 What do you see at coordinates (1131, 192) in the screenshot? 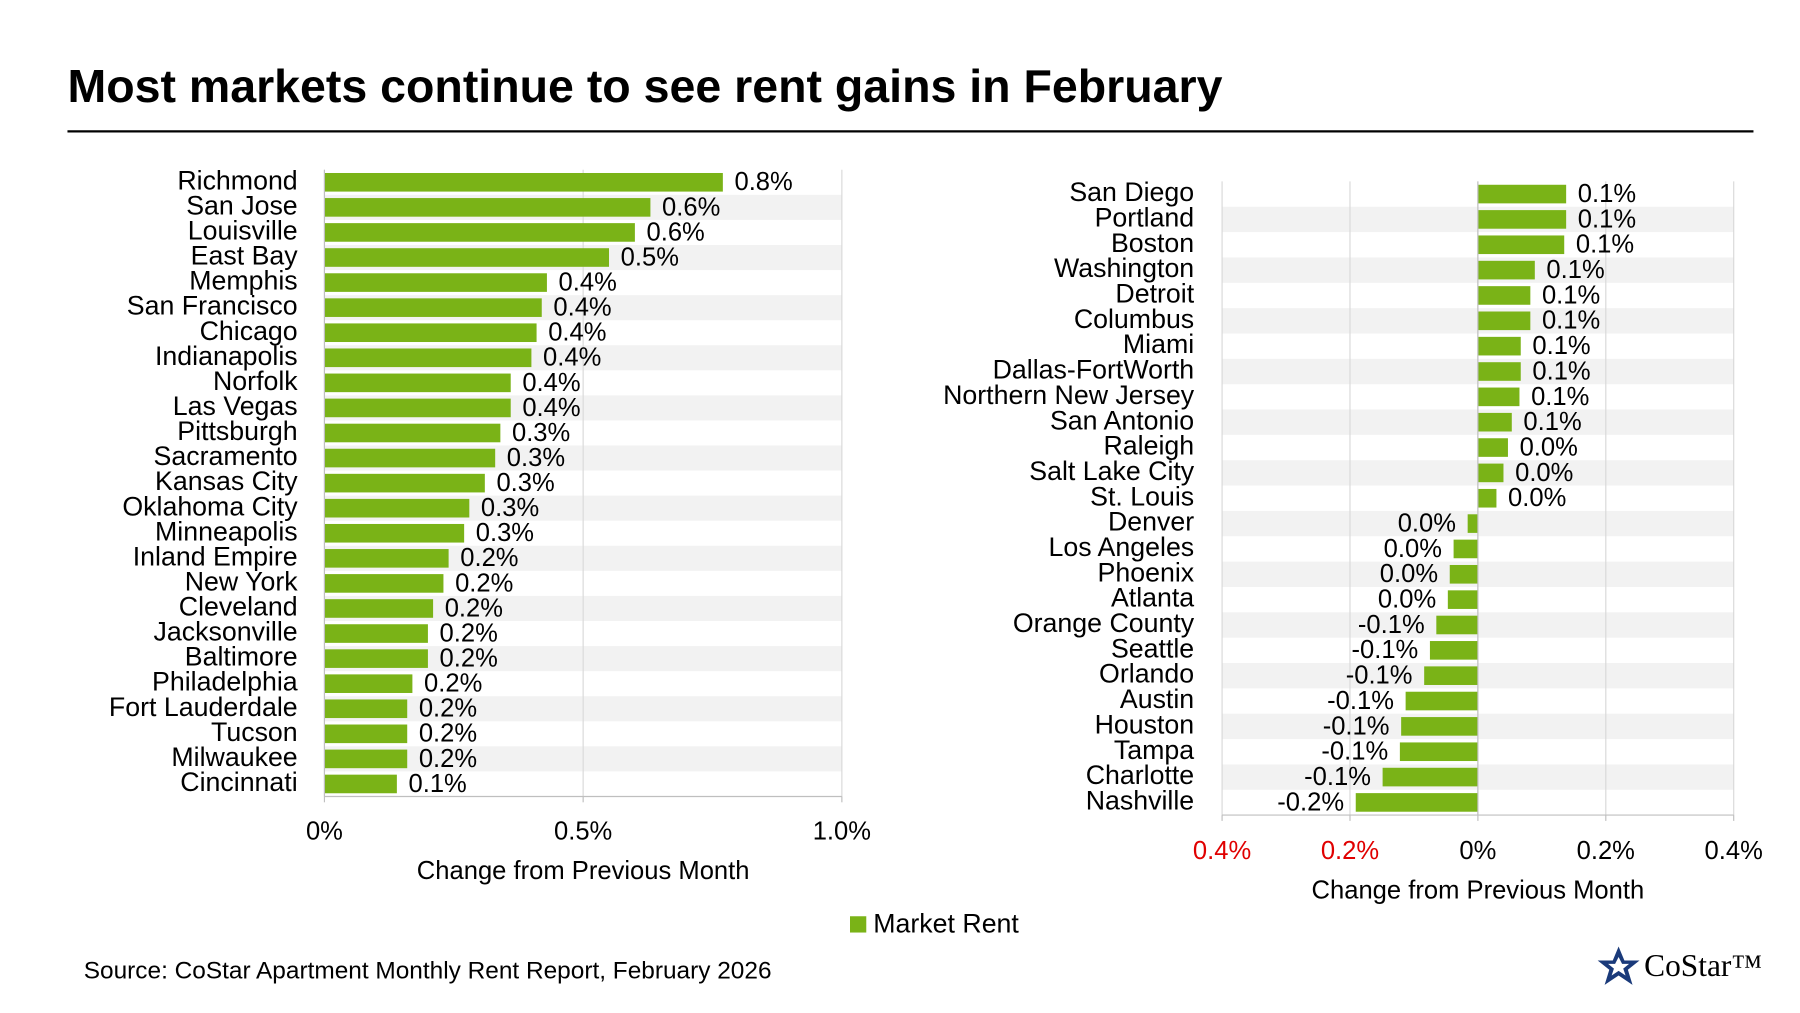
I see `category-label: San Diego` at bounding box center [1131, 192].